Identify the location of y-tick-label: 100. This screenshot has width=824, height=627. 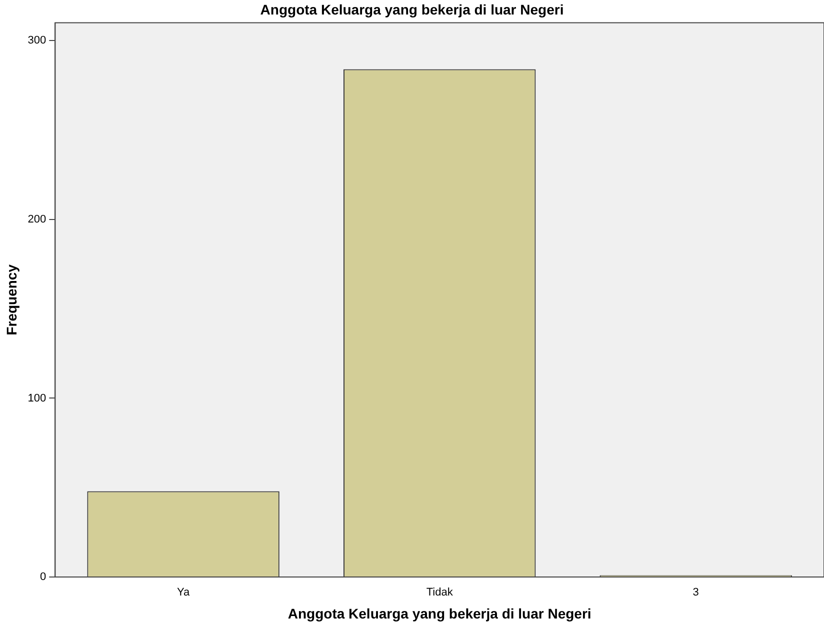
(37, 398).